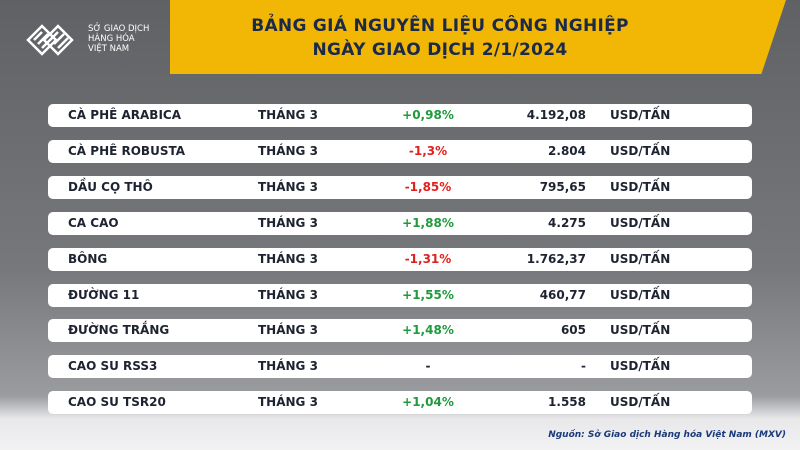 The image size is (800, 450). Describe the element at coordinates (400, 151) in the screenshot. I see `table-row: CÀ PHÊ ROBUSTA THÁNG 3 -1,3% 2.804 USD/TẤN` at that location.